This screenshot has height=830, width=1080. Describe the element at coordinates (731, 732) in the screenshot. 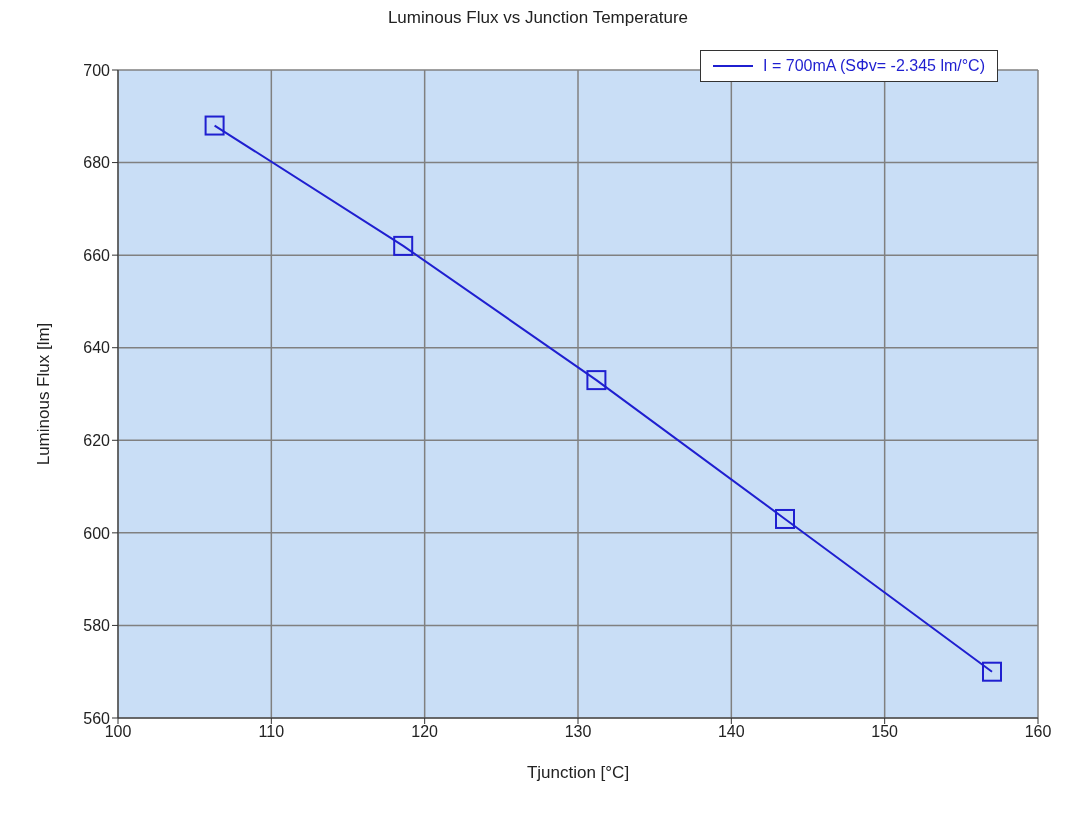

I see `x-tick-label: 140` at that location.